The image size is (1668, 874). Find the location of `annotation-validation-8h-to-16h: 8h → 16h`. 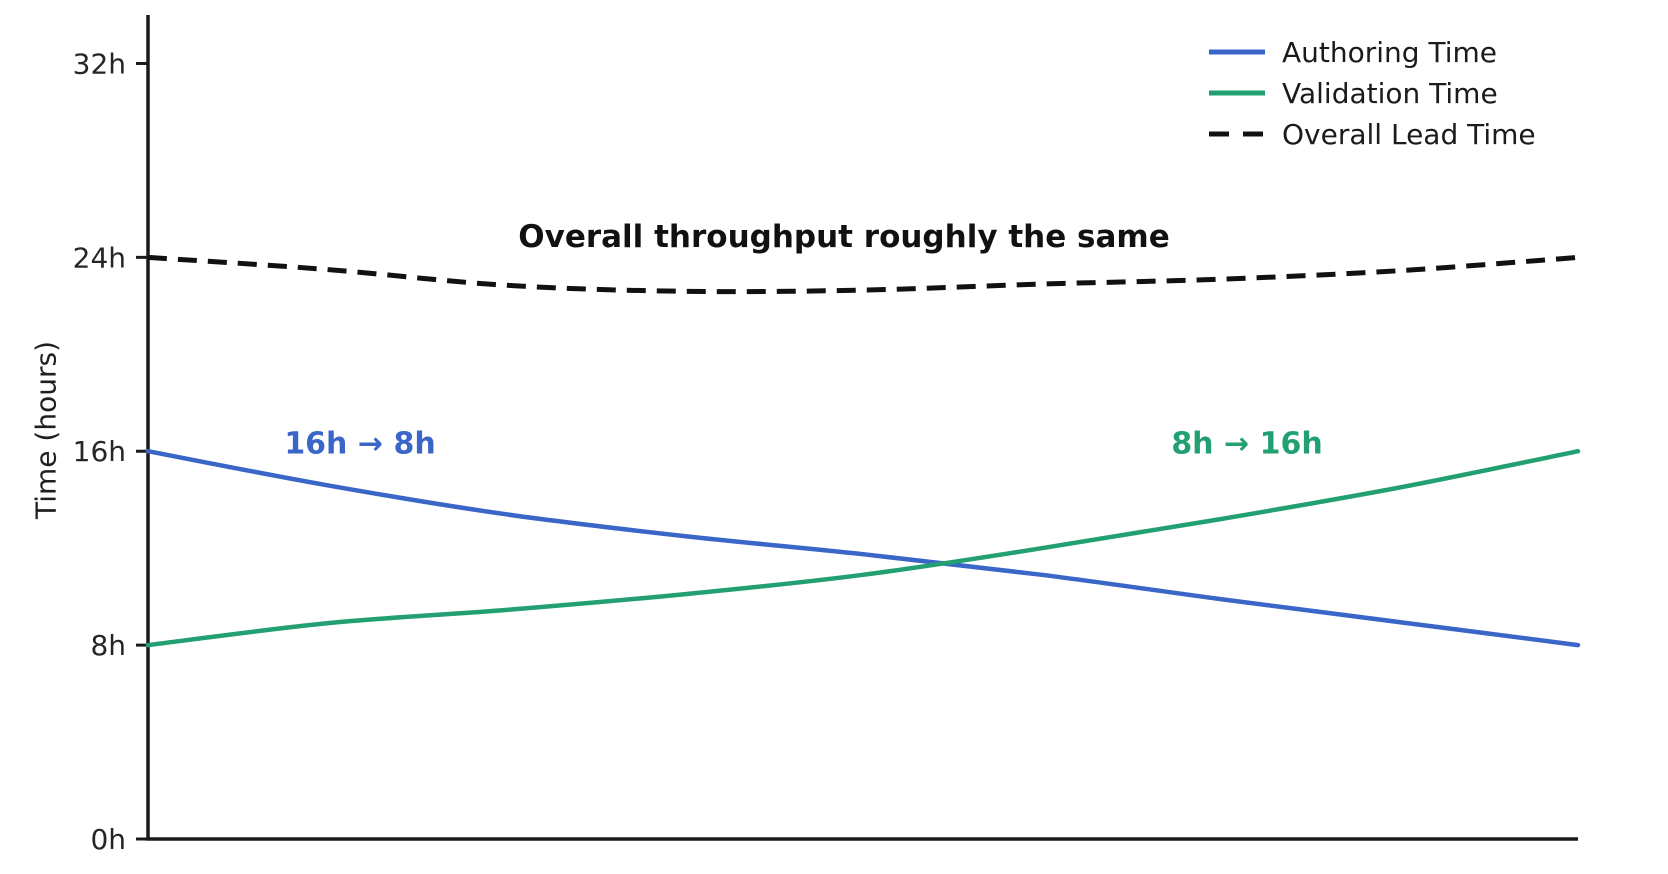

annotation-validation-8h-to-16h: 8h → 16h is located at coordinates (1247, 444).